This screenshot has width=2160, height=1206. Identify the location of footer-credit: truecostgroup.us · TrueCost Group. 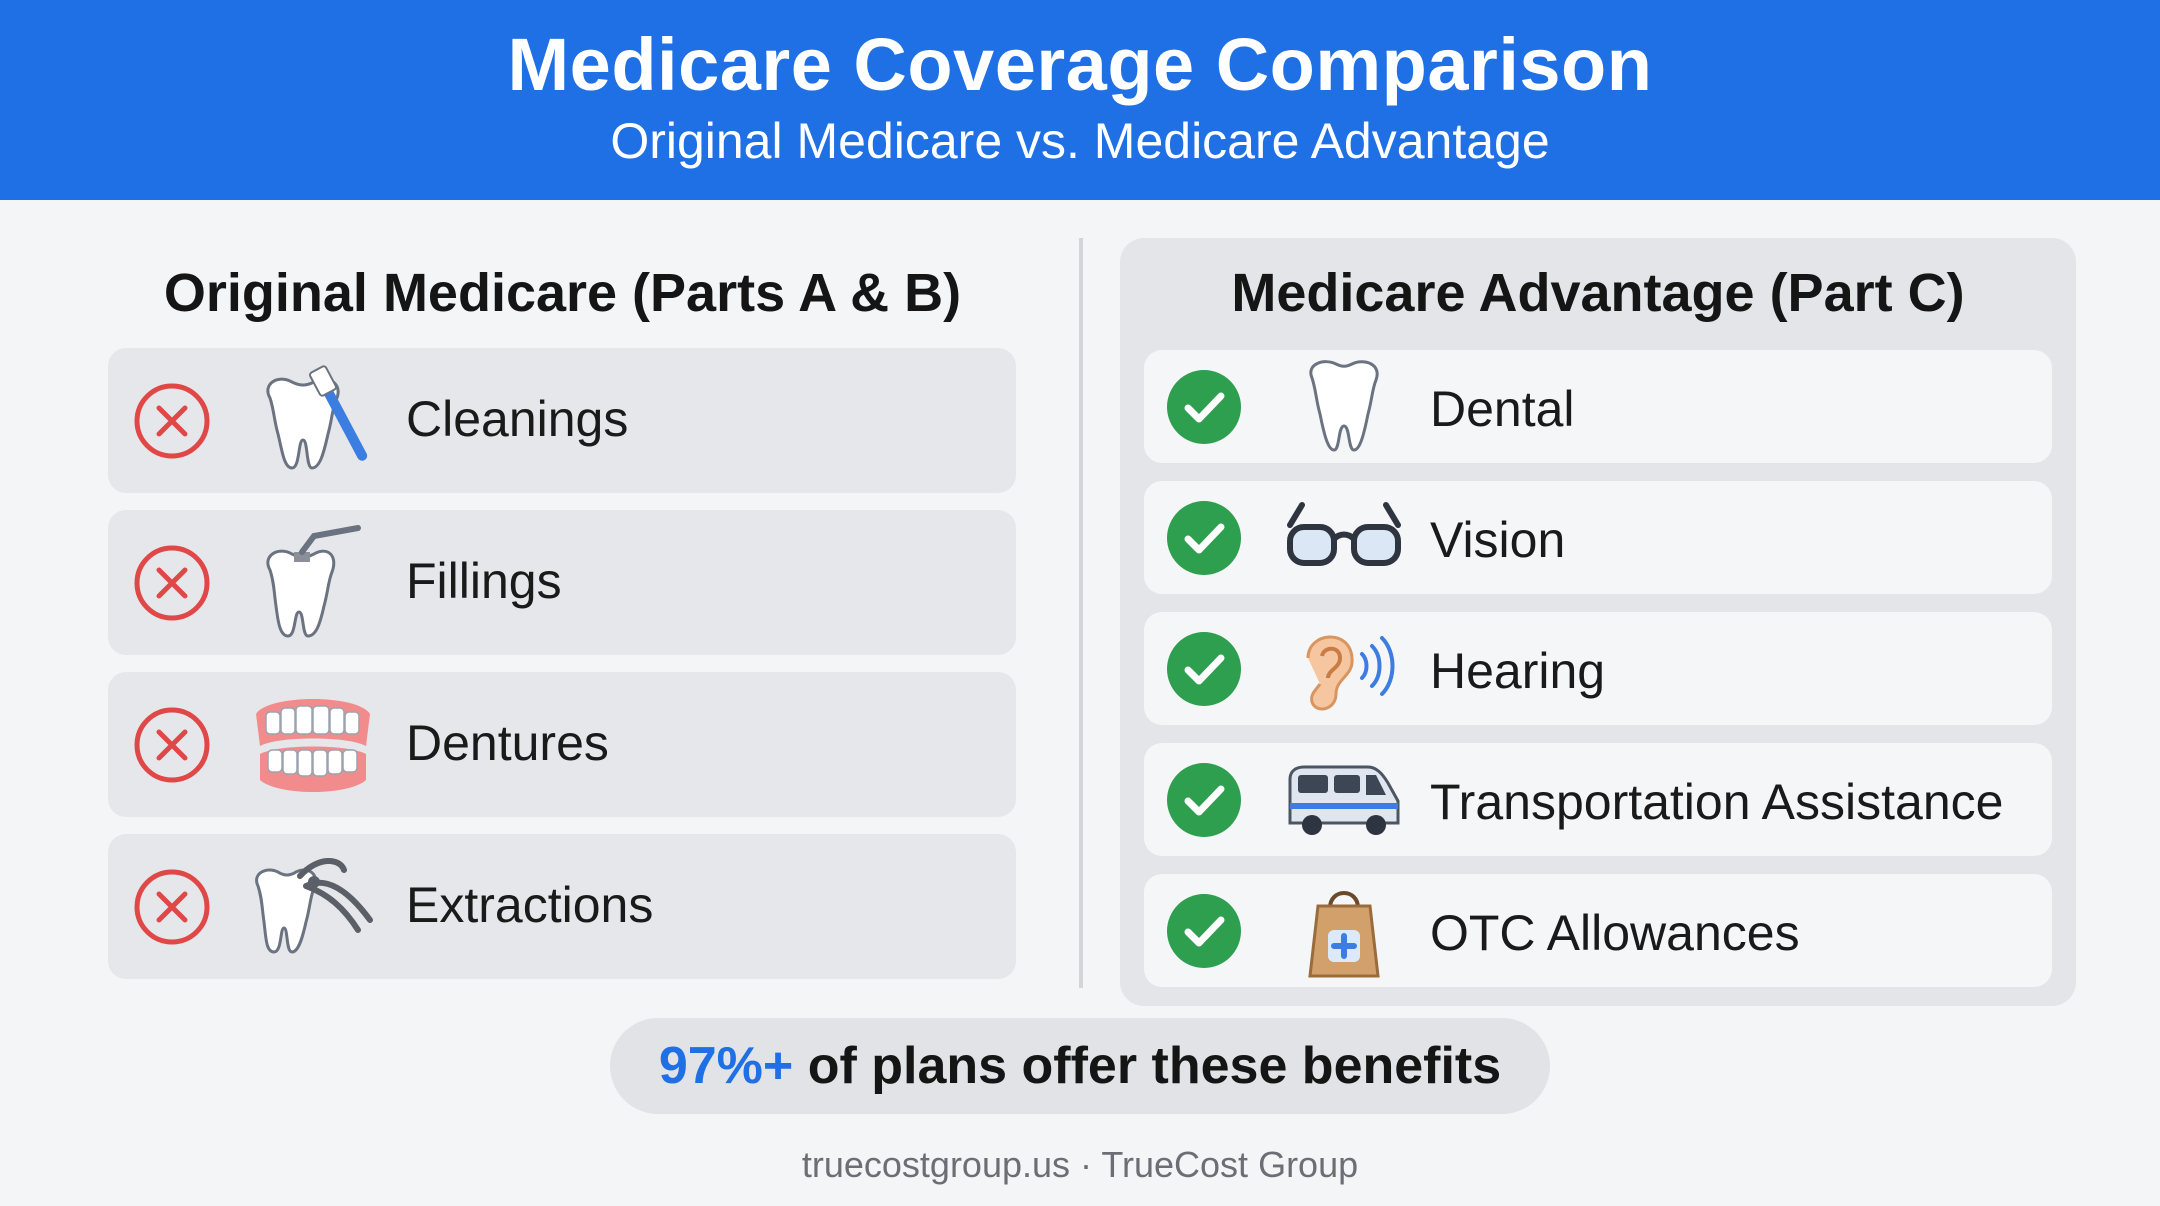
(1080, 1164).